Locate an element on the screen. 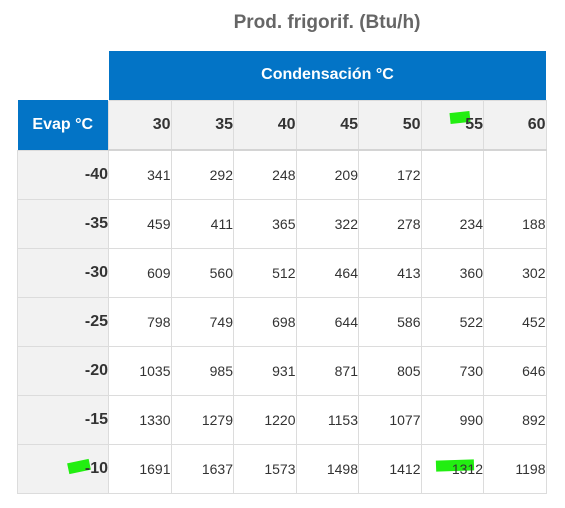 The height and width of the screenshot is (508, 565). table-cell: 985 is located at coordinates (202, 370).